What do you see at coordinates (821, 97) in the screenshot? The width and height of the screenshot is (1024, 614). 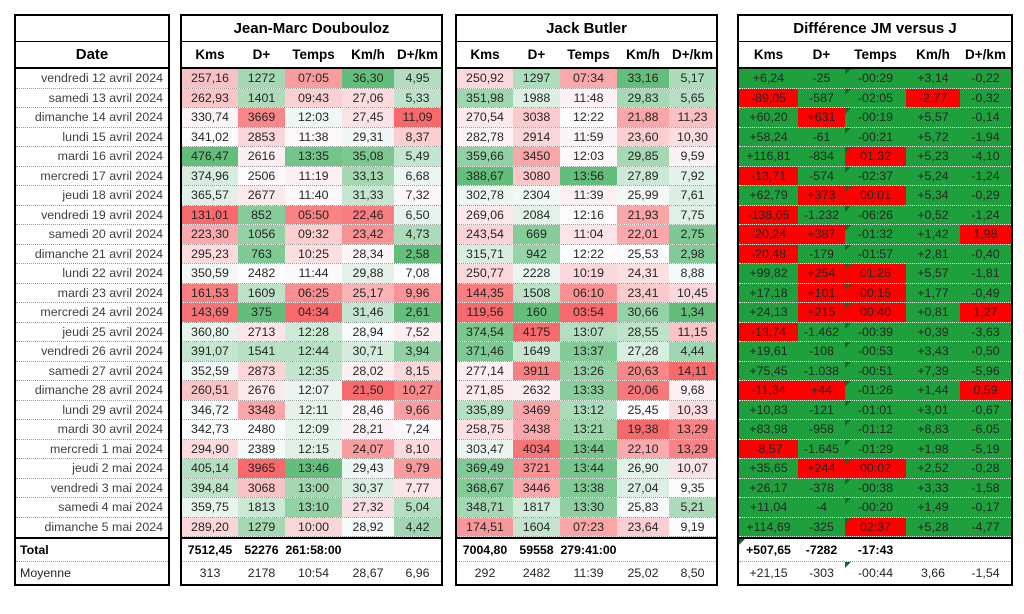 I see `diff-dplus-r2: -587` at bounding box center [821, 97].